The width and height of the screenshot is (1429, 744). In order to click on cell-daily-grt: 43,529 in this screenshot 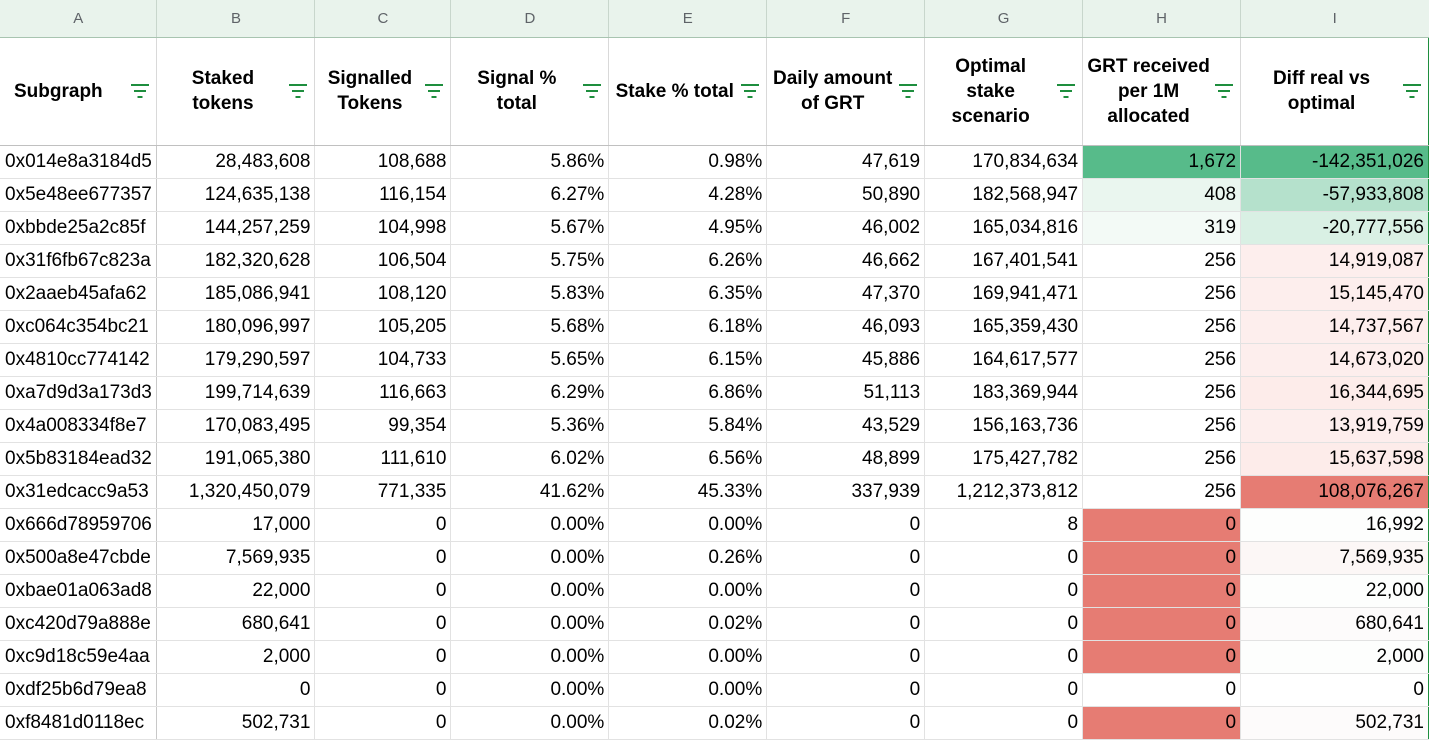, I will do `click(846, 426)`.